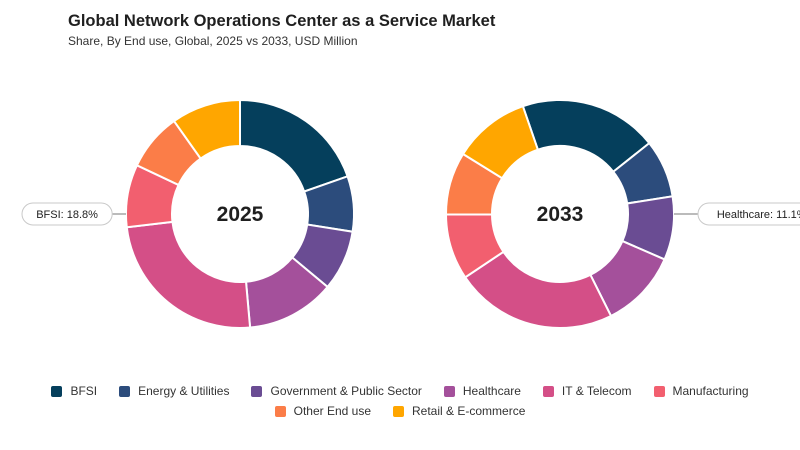 The height and width of the screenshot is (450, 800). I want to click on legend-label: Healthcare, so click(491, 391).